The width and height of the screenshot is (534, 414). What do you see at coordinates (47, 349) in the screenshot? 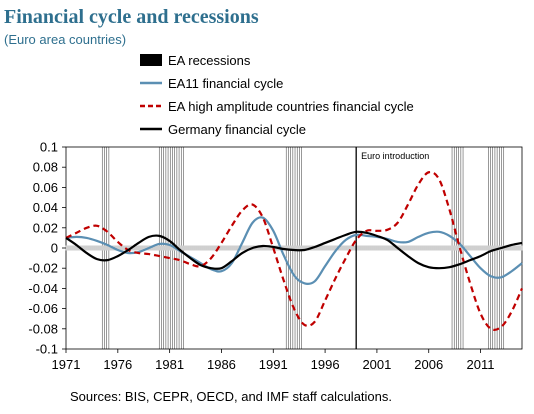
I see `y-tick-label: -0.1` at bounding box center [47, 349].